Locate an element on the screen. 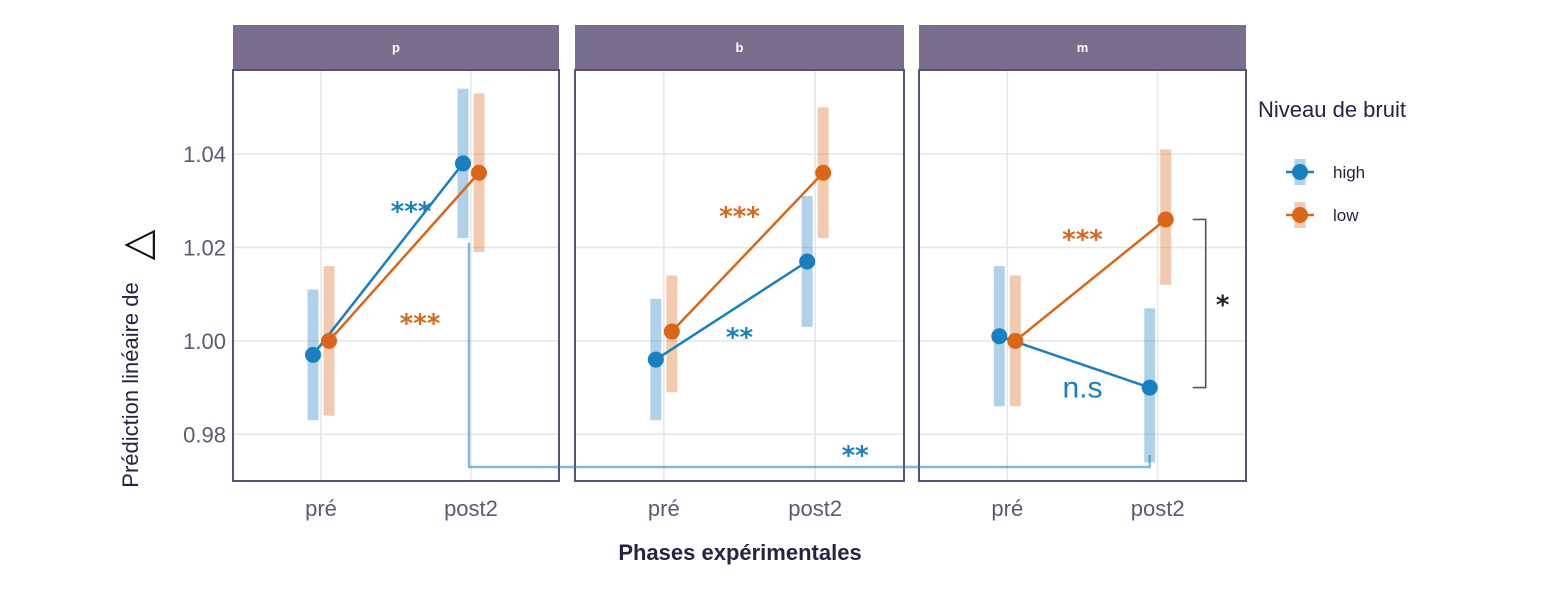  x-axis-title: Phases expérimentales is located at coordinates (739, 552).